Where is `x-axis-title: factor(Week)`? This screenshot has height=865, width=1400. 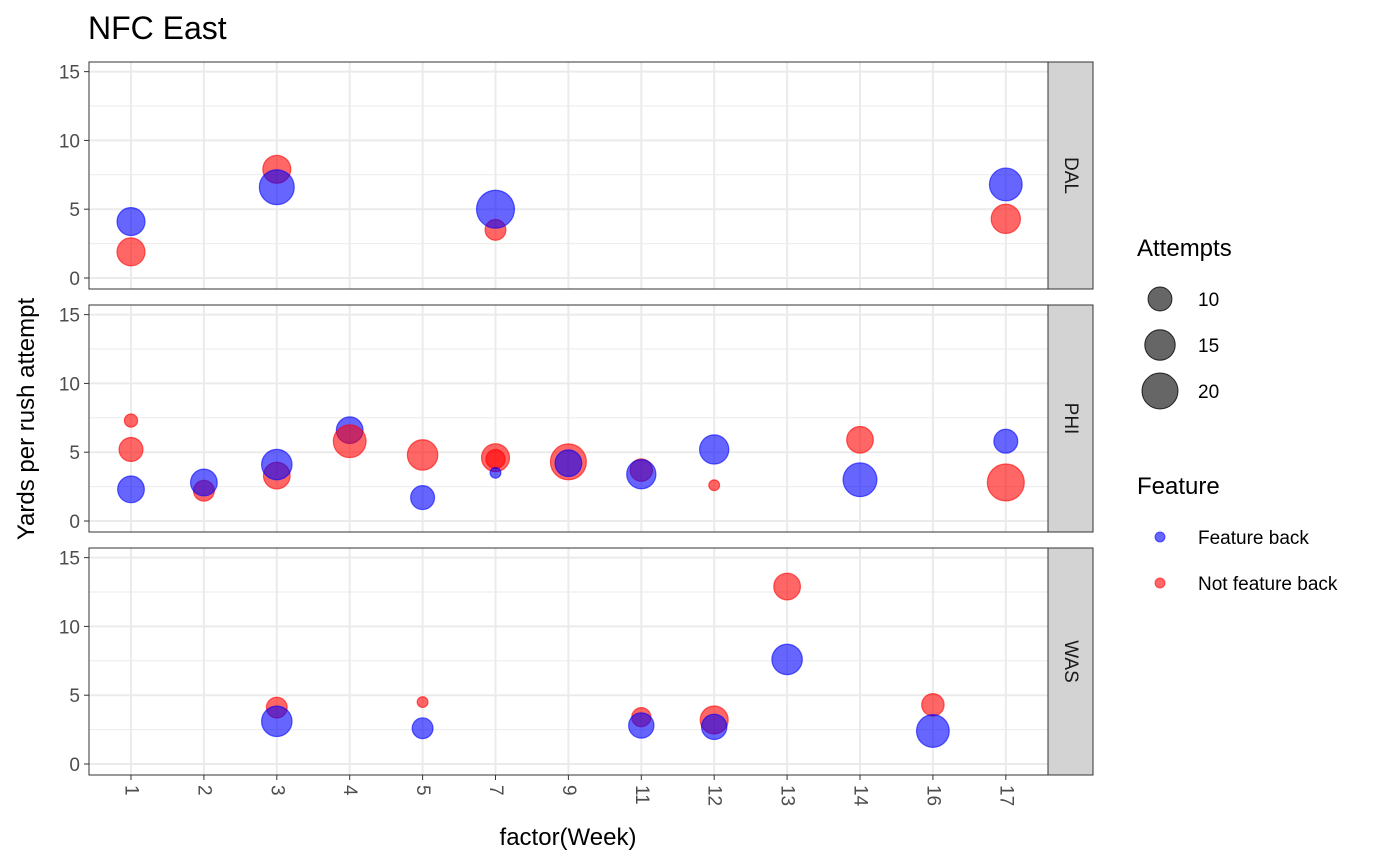 x-axis-title: factor(Week) is located at coordinates (568, 837).